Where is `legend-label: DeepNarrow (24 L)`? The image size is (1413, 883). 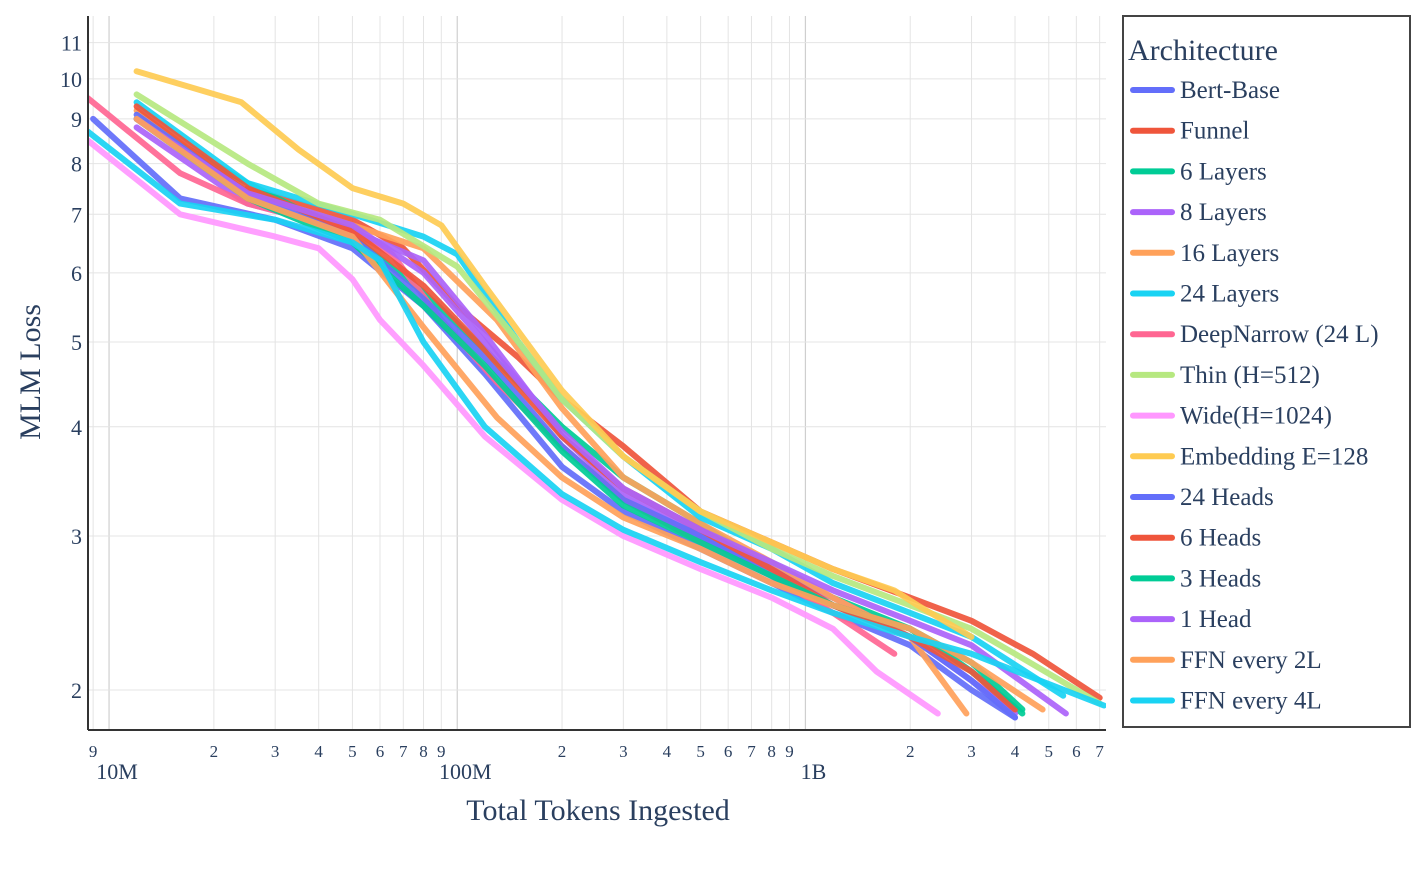
legend-label: DeepNarrow (24 L) is located at coordinates (1279, 334).